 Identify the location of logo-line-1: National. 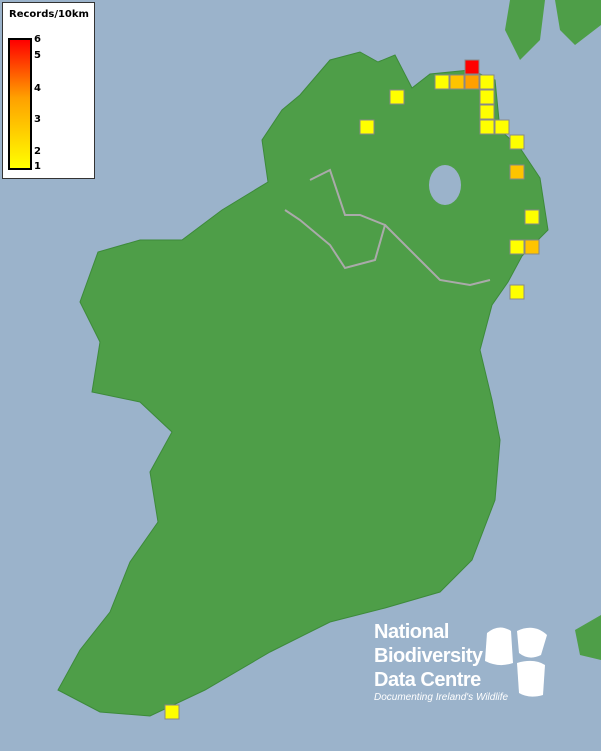
(411, 632).